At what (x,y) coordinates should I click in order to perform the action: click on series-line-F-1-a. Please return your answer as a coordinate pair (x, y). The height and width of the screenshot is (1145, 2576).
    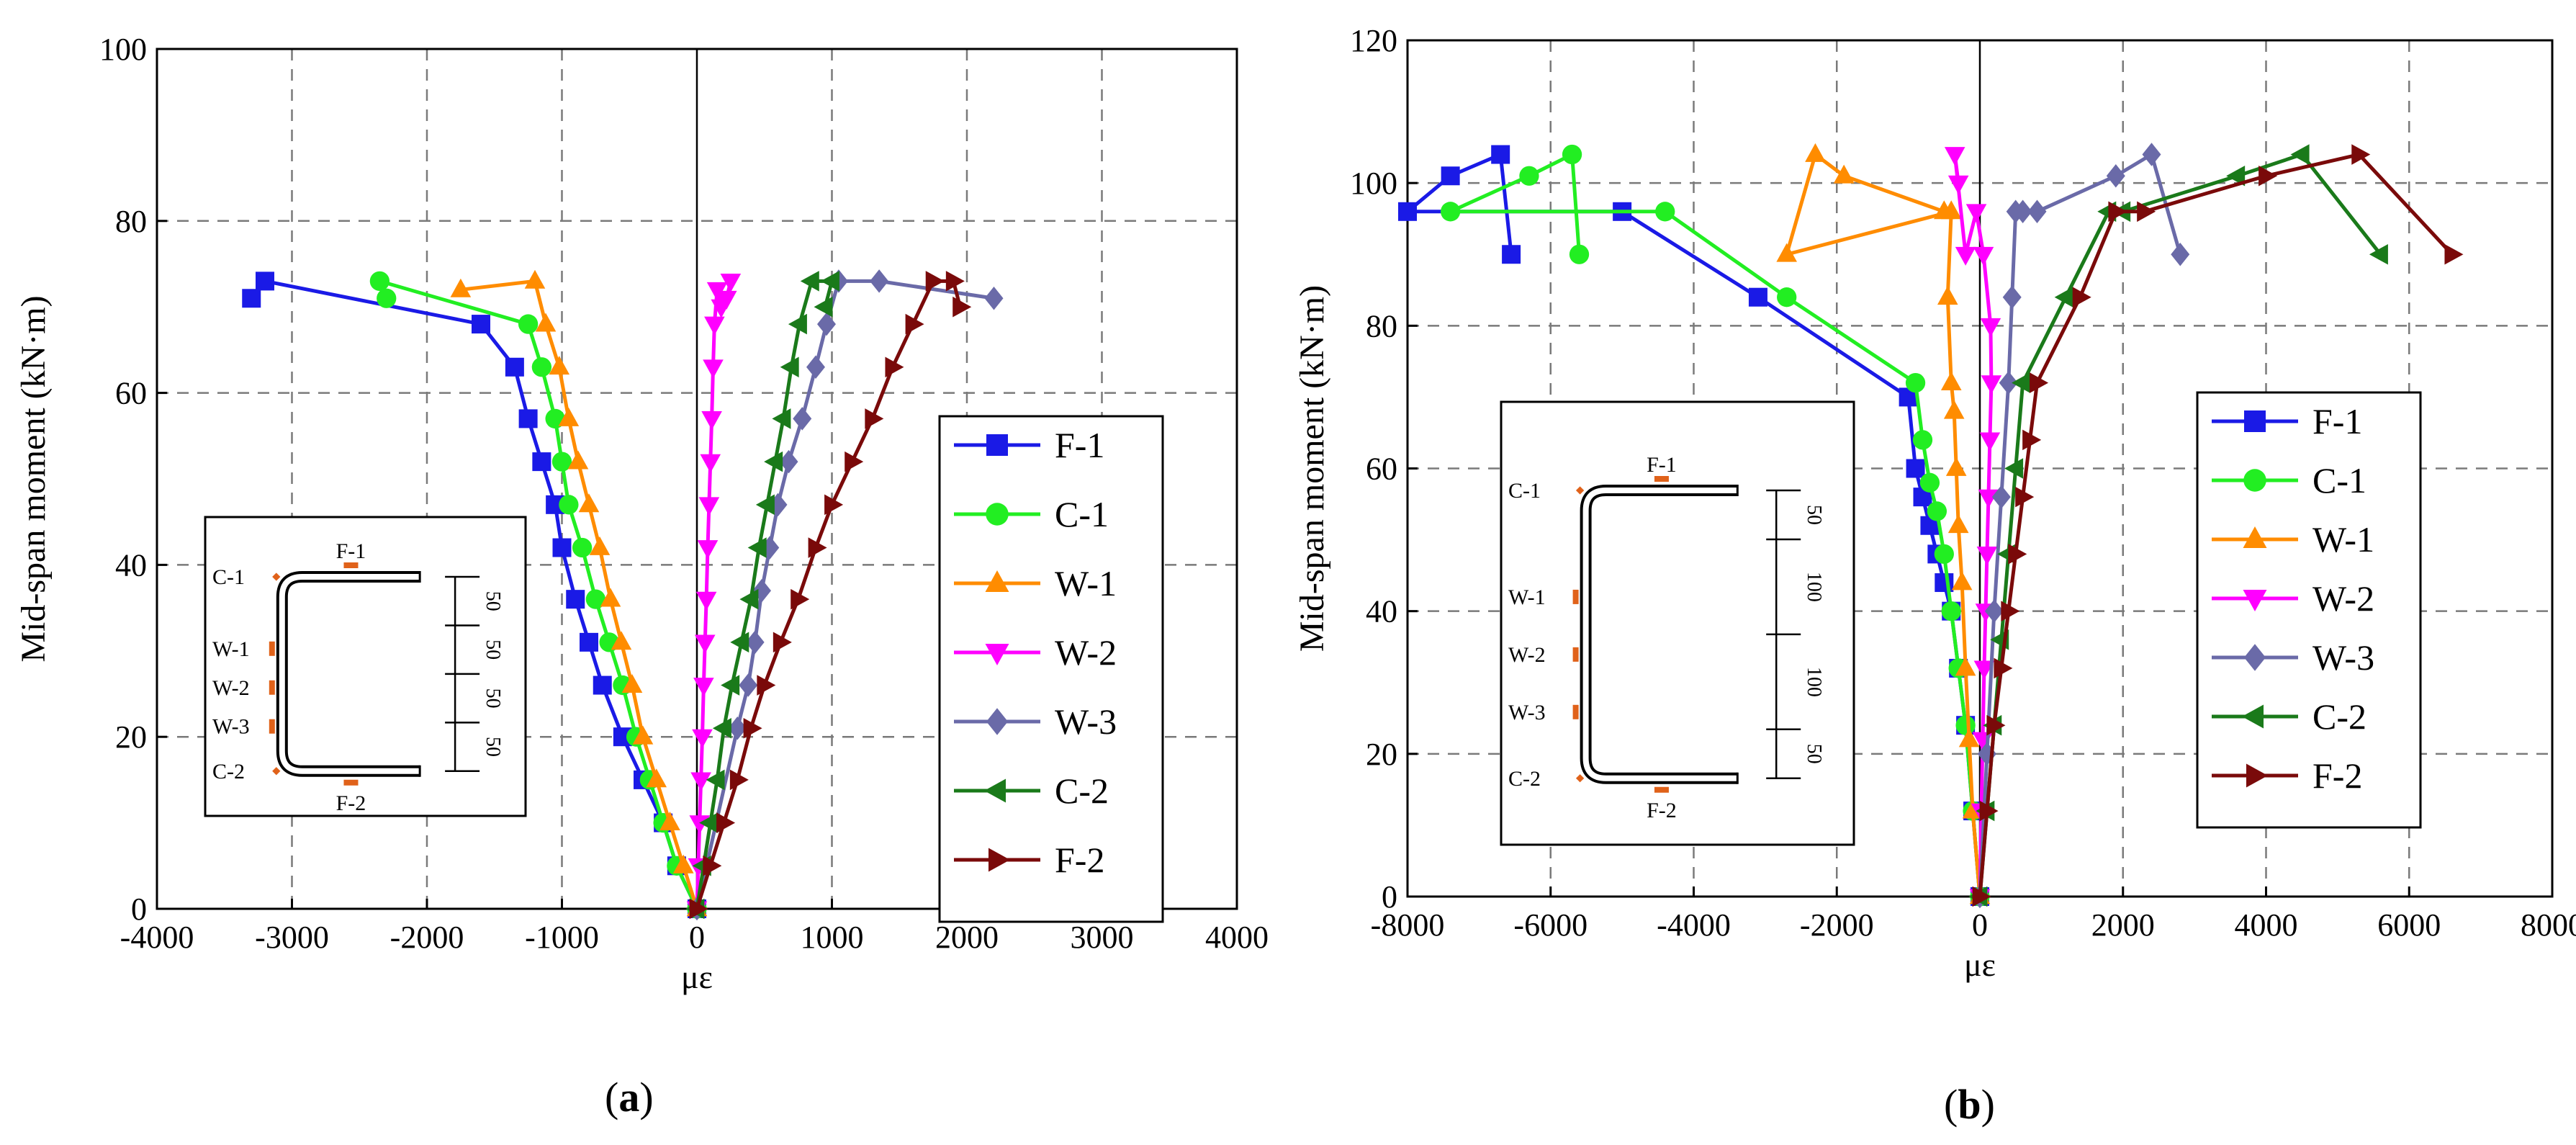
    Looking at the image, I should click on (474, 594).